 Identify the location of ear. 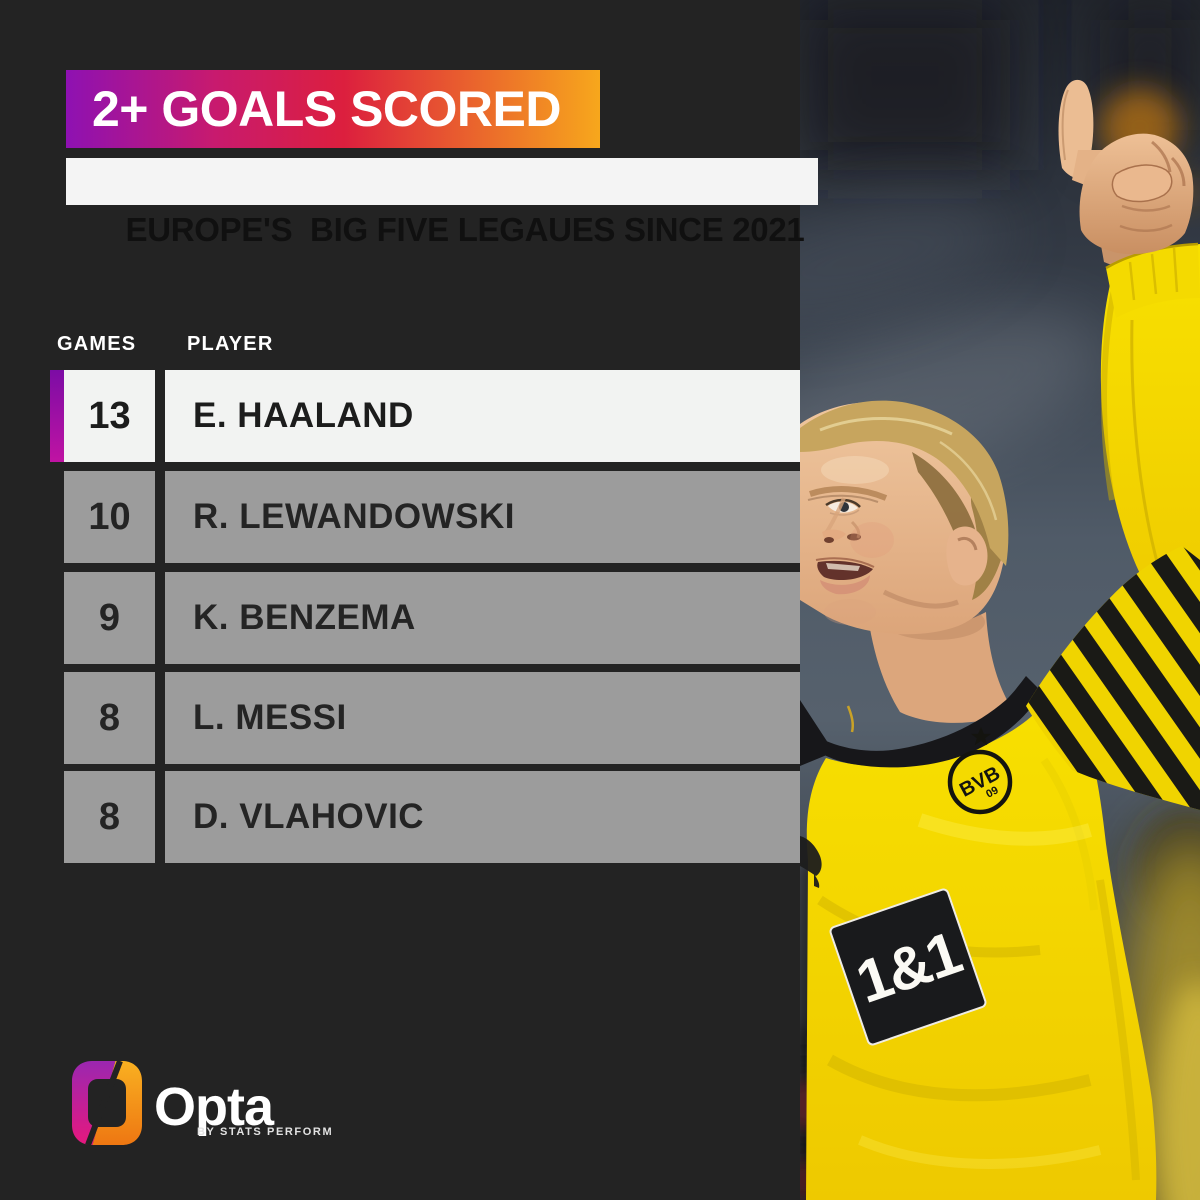
(967, 556).